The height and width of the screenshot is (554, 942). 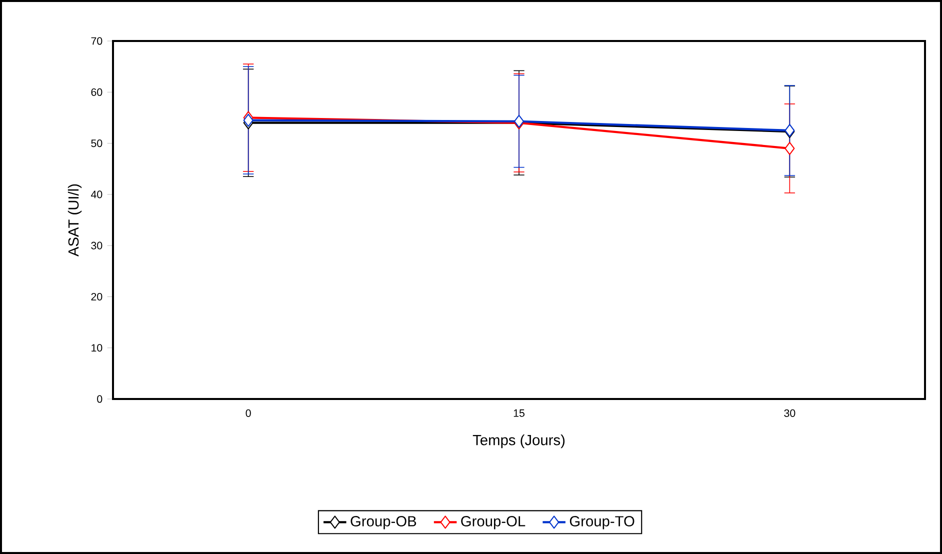 I want to click on y-tick-label: 0, so click(x=99, y=399).